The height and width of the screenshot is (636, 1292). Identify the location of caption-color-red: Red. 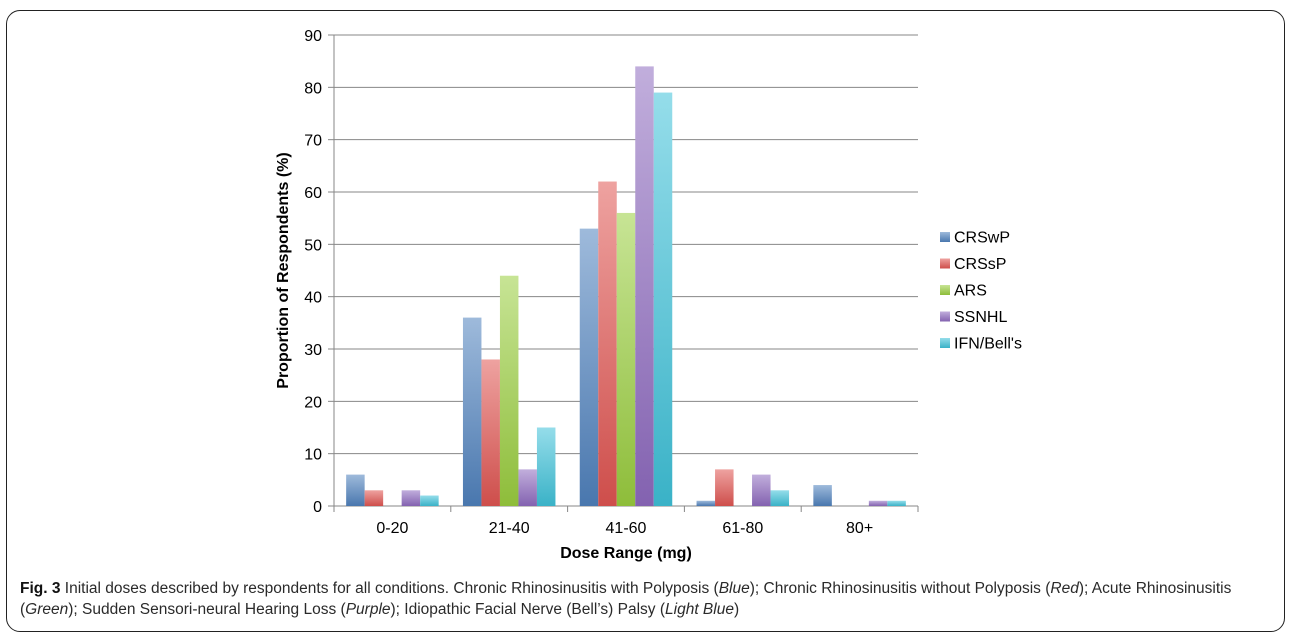
(1064, 588).